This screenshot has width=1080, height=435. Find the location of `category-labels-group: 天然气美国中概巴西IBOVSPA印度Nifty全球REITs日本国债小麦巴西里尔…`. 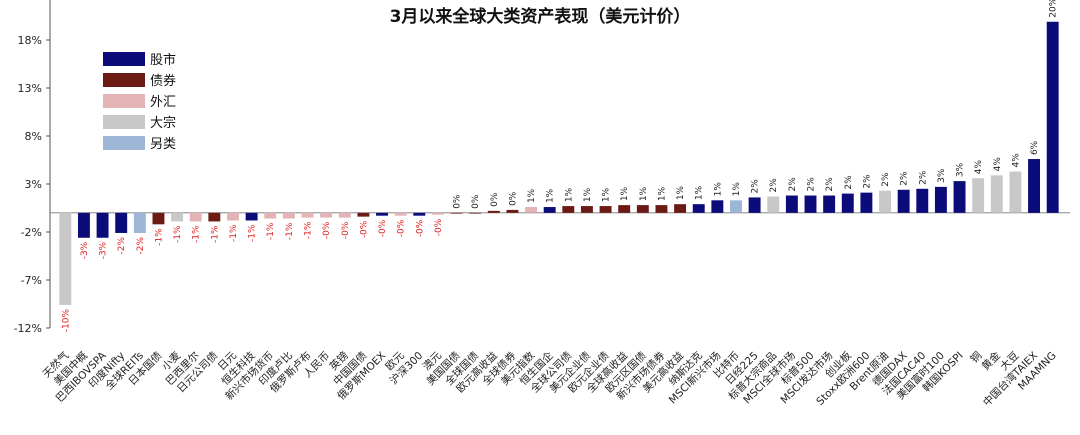

category-labels-group: 天然气美国中概巴西IBOVSPA印度Nifty全球REITs日本国债小麦巴西里尔… is located at coordinates (549, 379).